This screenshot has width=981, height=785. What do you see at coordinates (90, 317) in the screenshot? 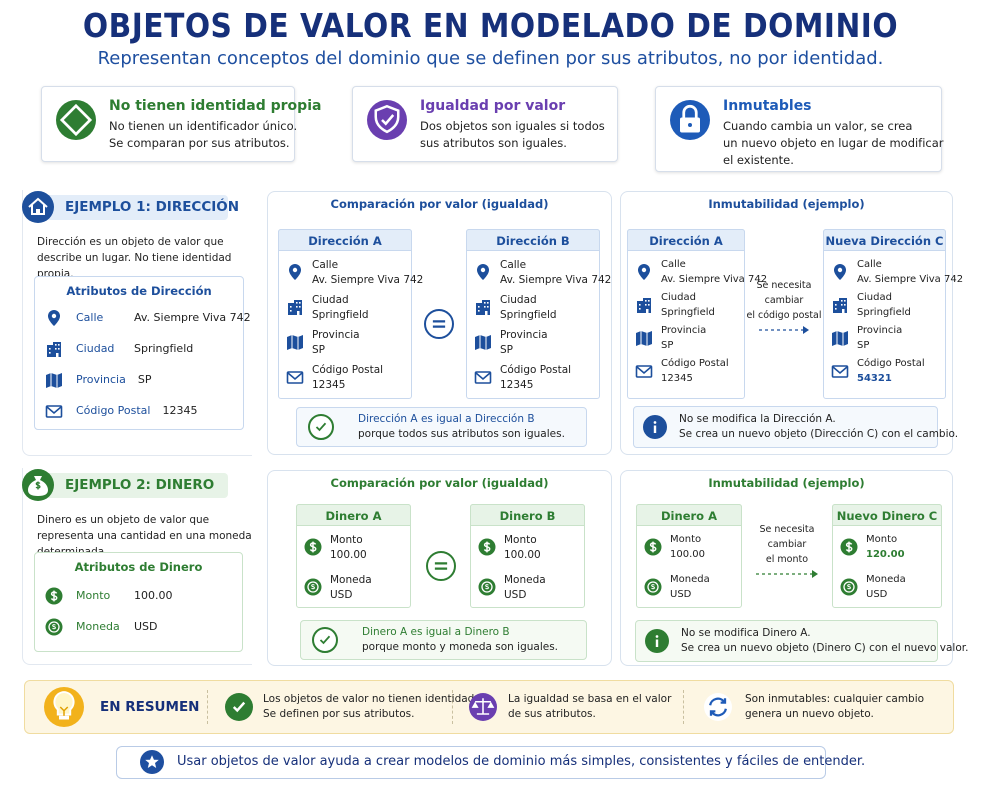
I see `attribute-label: Calle` at bounding box center [90, 317].